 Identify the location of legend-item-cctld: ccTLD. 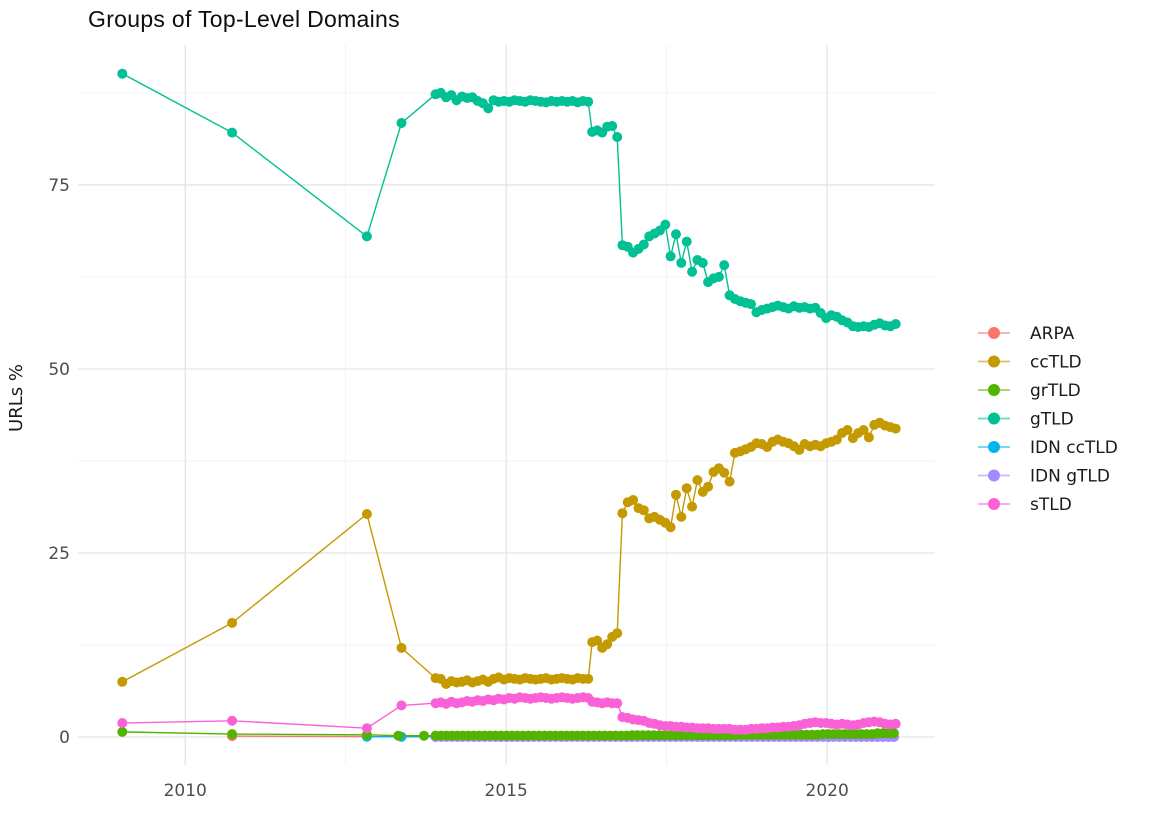
(1030, 363).